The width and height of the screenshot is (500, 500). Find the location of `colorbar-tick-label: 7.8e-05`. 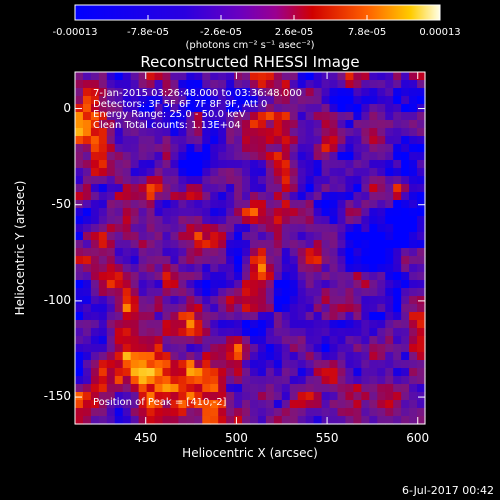

colorbar-tick-label: 7.8e-05 is located at coordinates (367, 32).